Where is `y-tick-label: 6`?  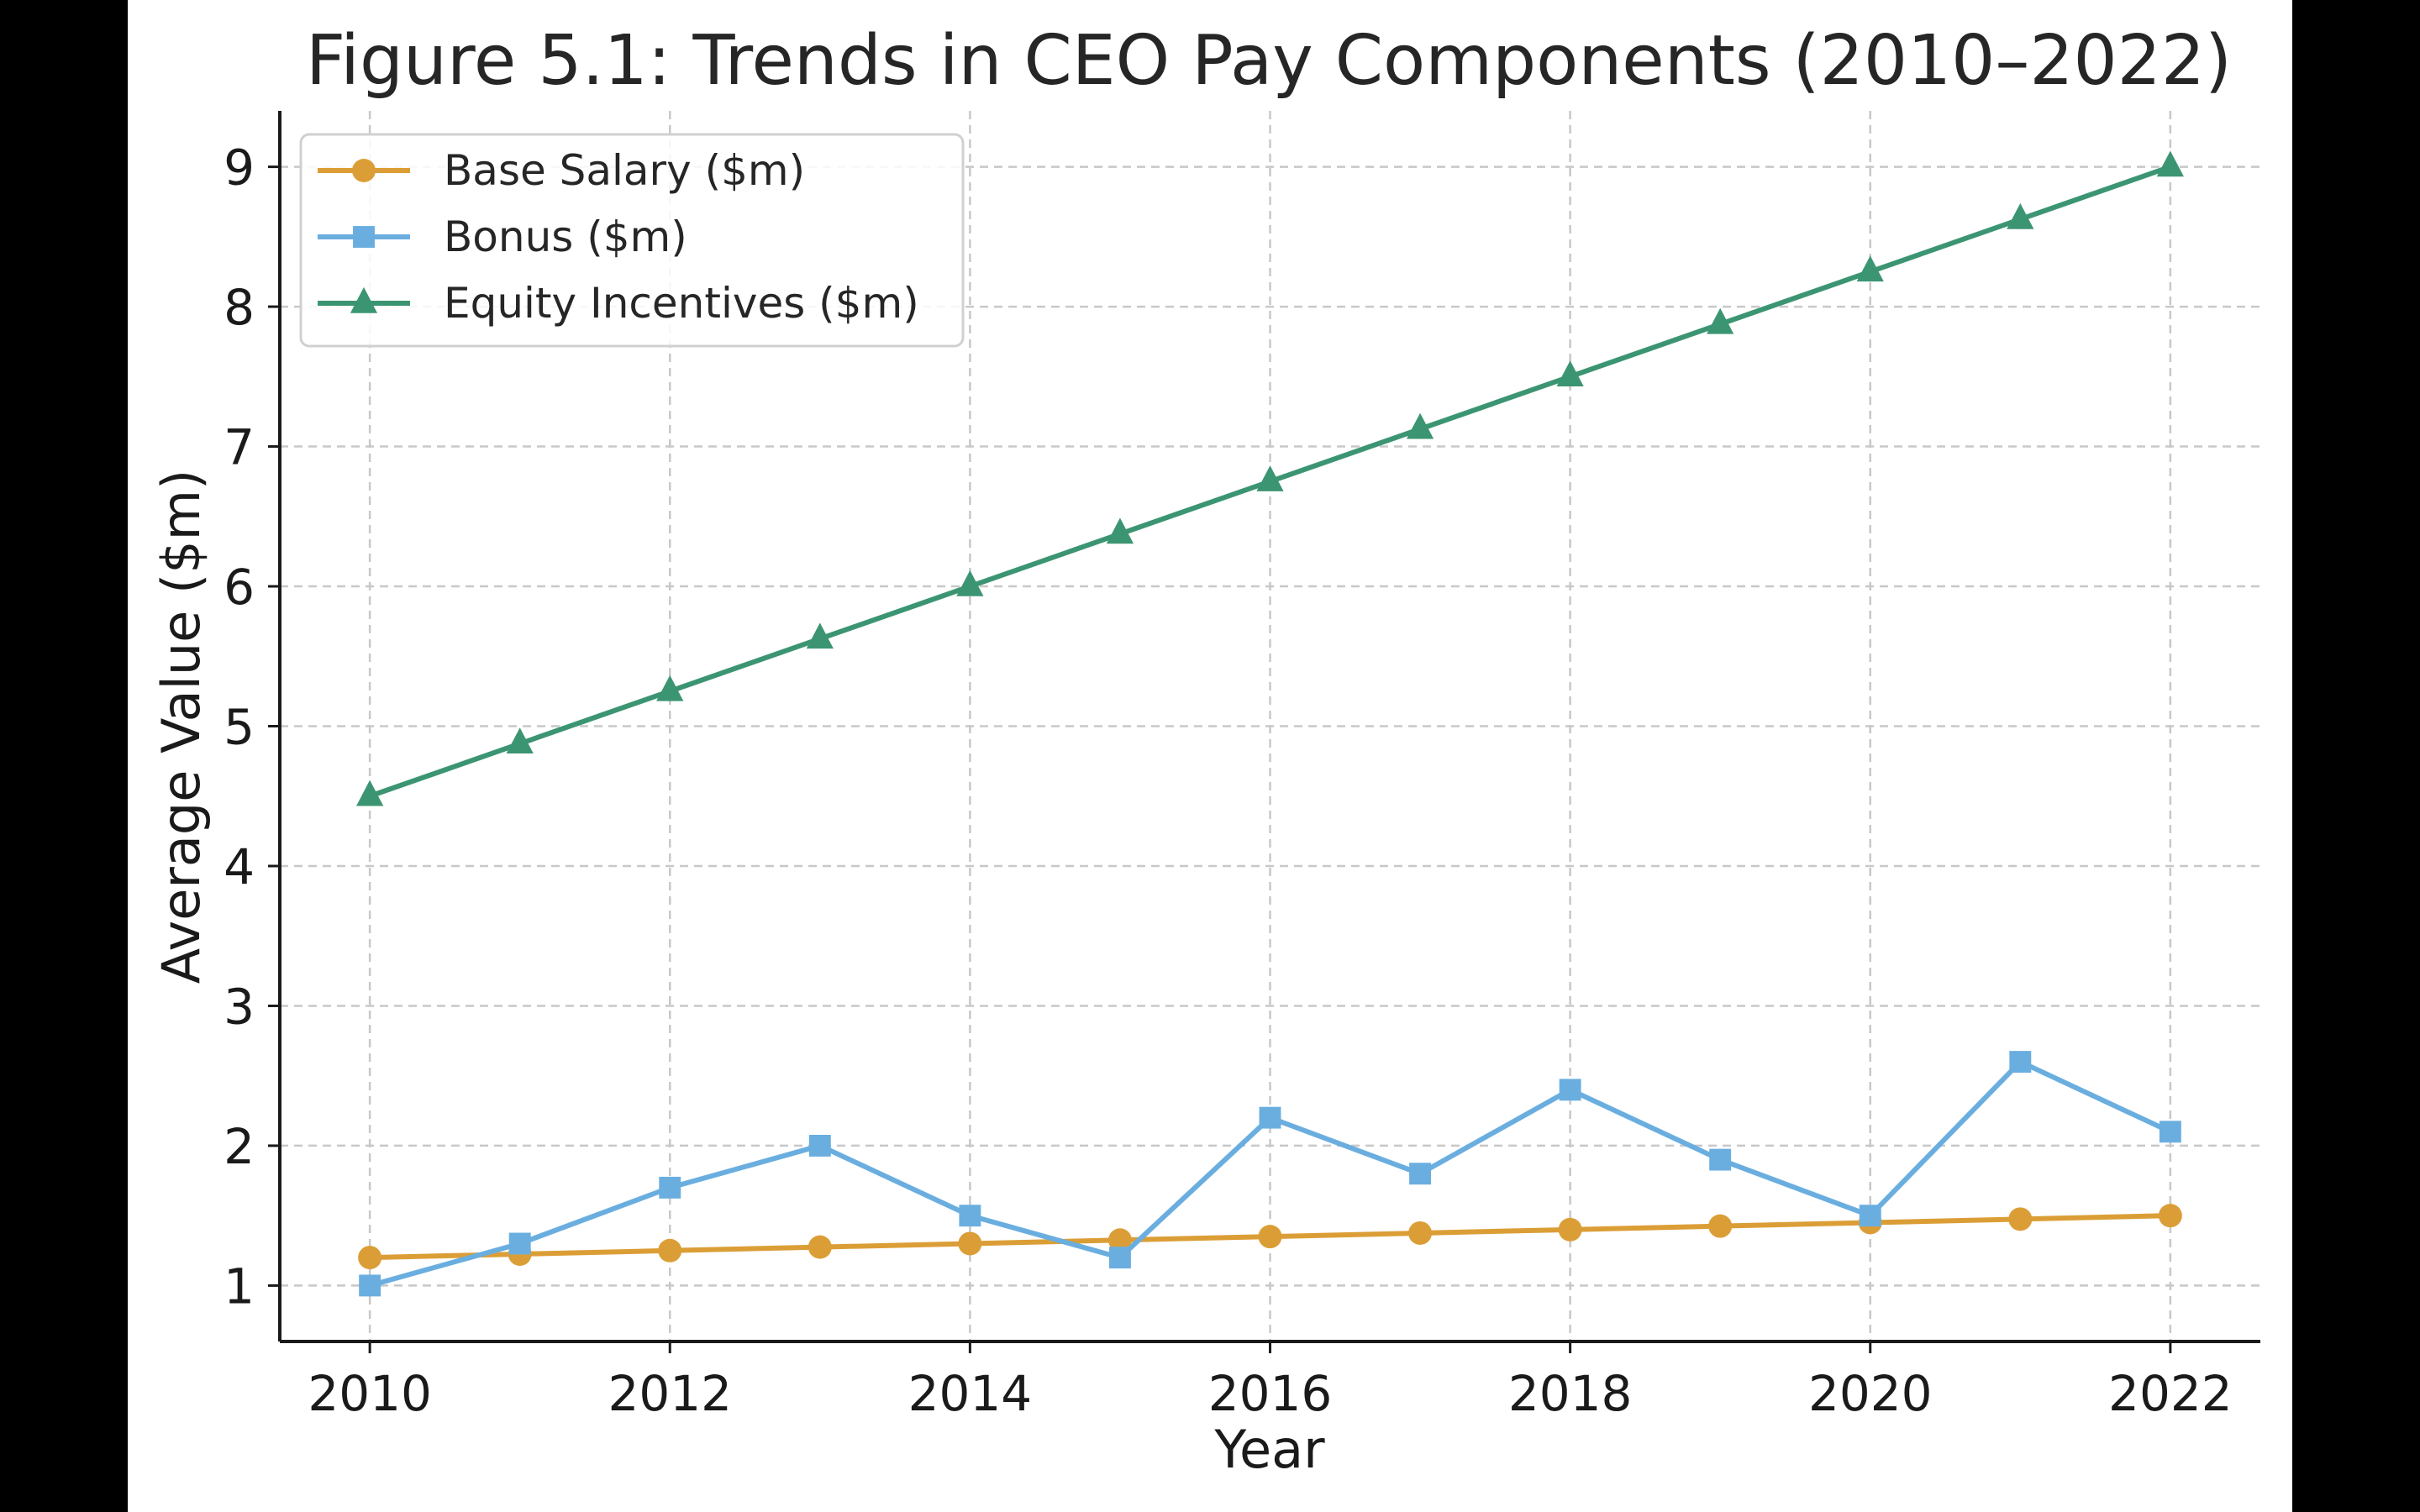
y-tick-label: 6 is located at coordinates (240, 587).